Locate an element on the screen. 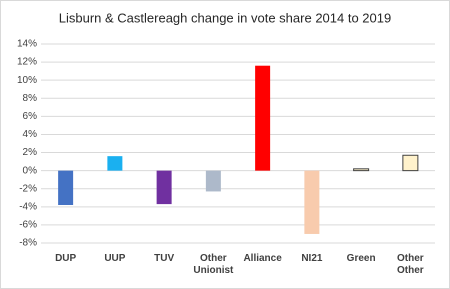  x-tick-label: Other Unionist is located at coordinates (213, 264).